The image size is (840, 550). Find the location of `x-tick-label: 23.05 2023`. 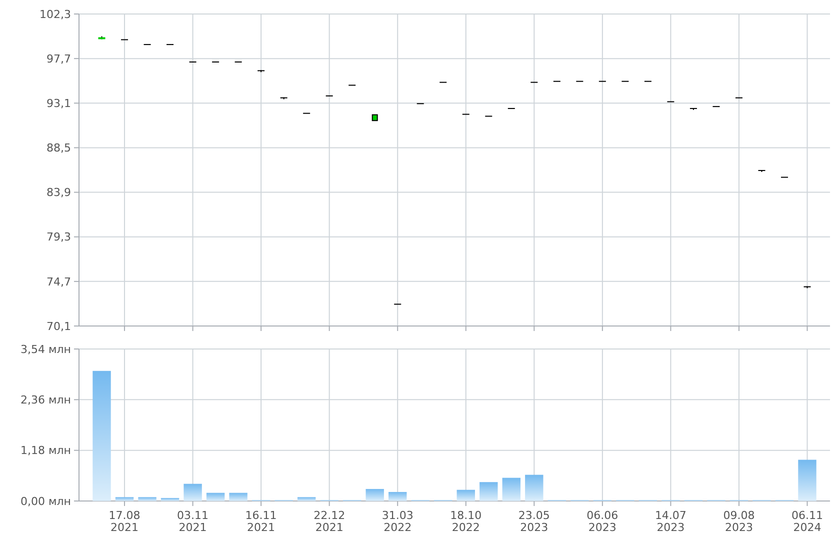

x-tick-label: 23.05 2023 is located at coordinates (534, 521).